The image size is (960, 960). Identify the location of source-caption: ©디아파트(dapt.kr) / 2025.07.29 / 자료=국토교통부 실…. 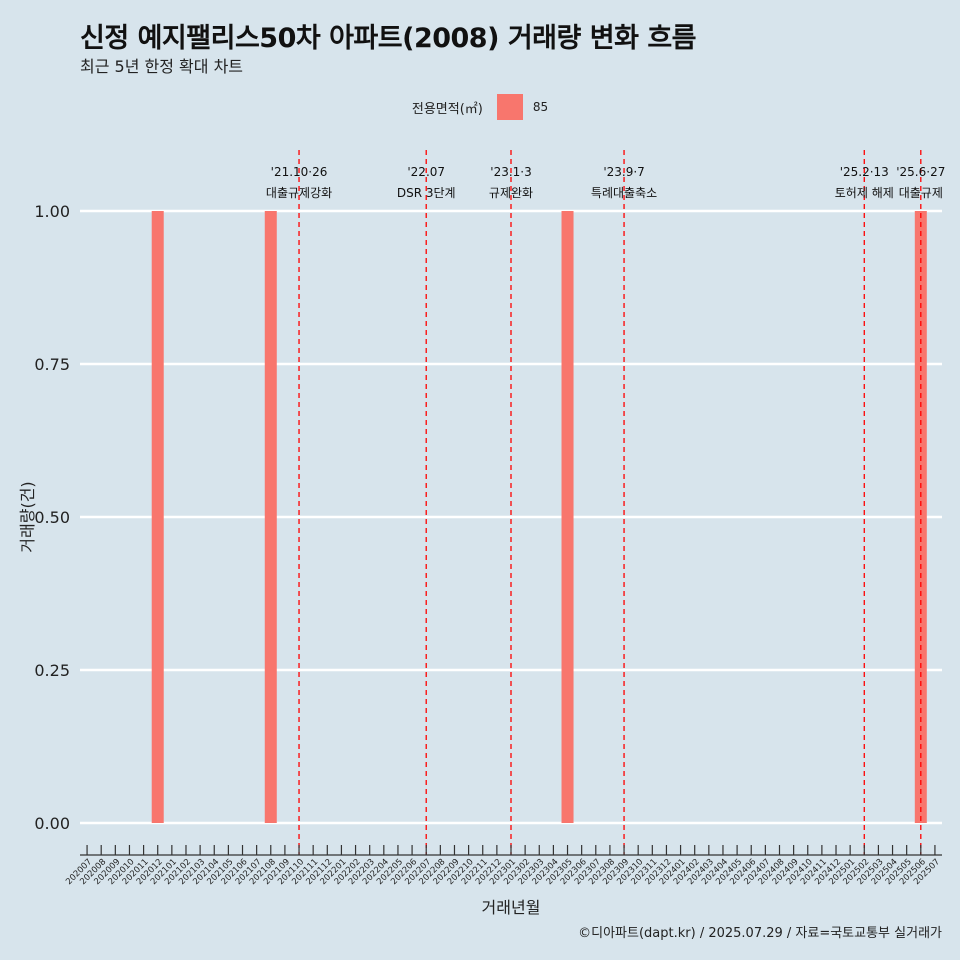
(760, 933).